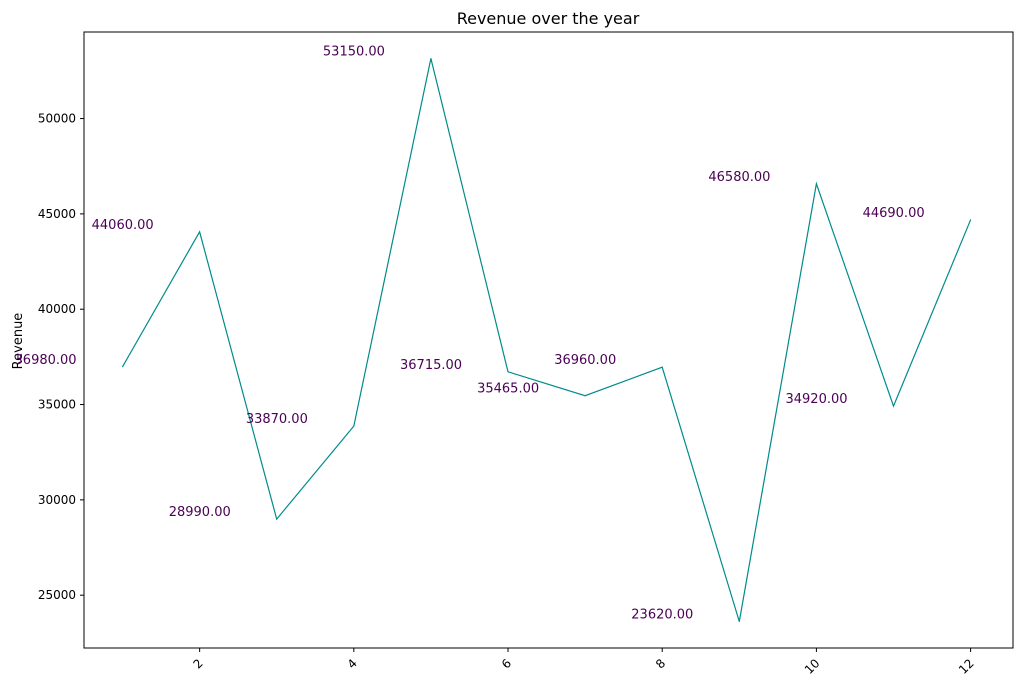 Image resolution: width=1023 pixels, height=694 pixels. I want to click on data-label: 35465.00, so click(508, 389).